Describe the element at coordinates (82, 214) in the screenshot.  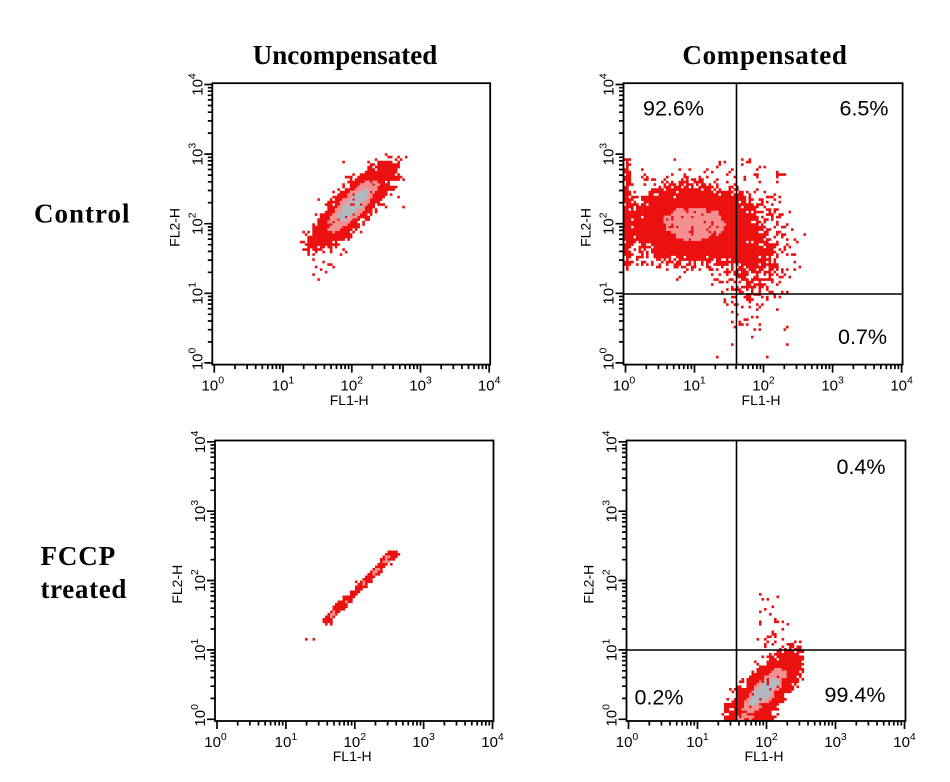
I see `svg-text: Control` at that location.